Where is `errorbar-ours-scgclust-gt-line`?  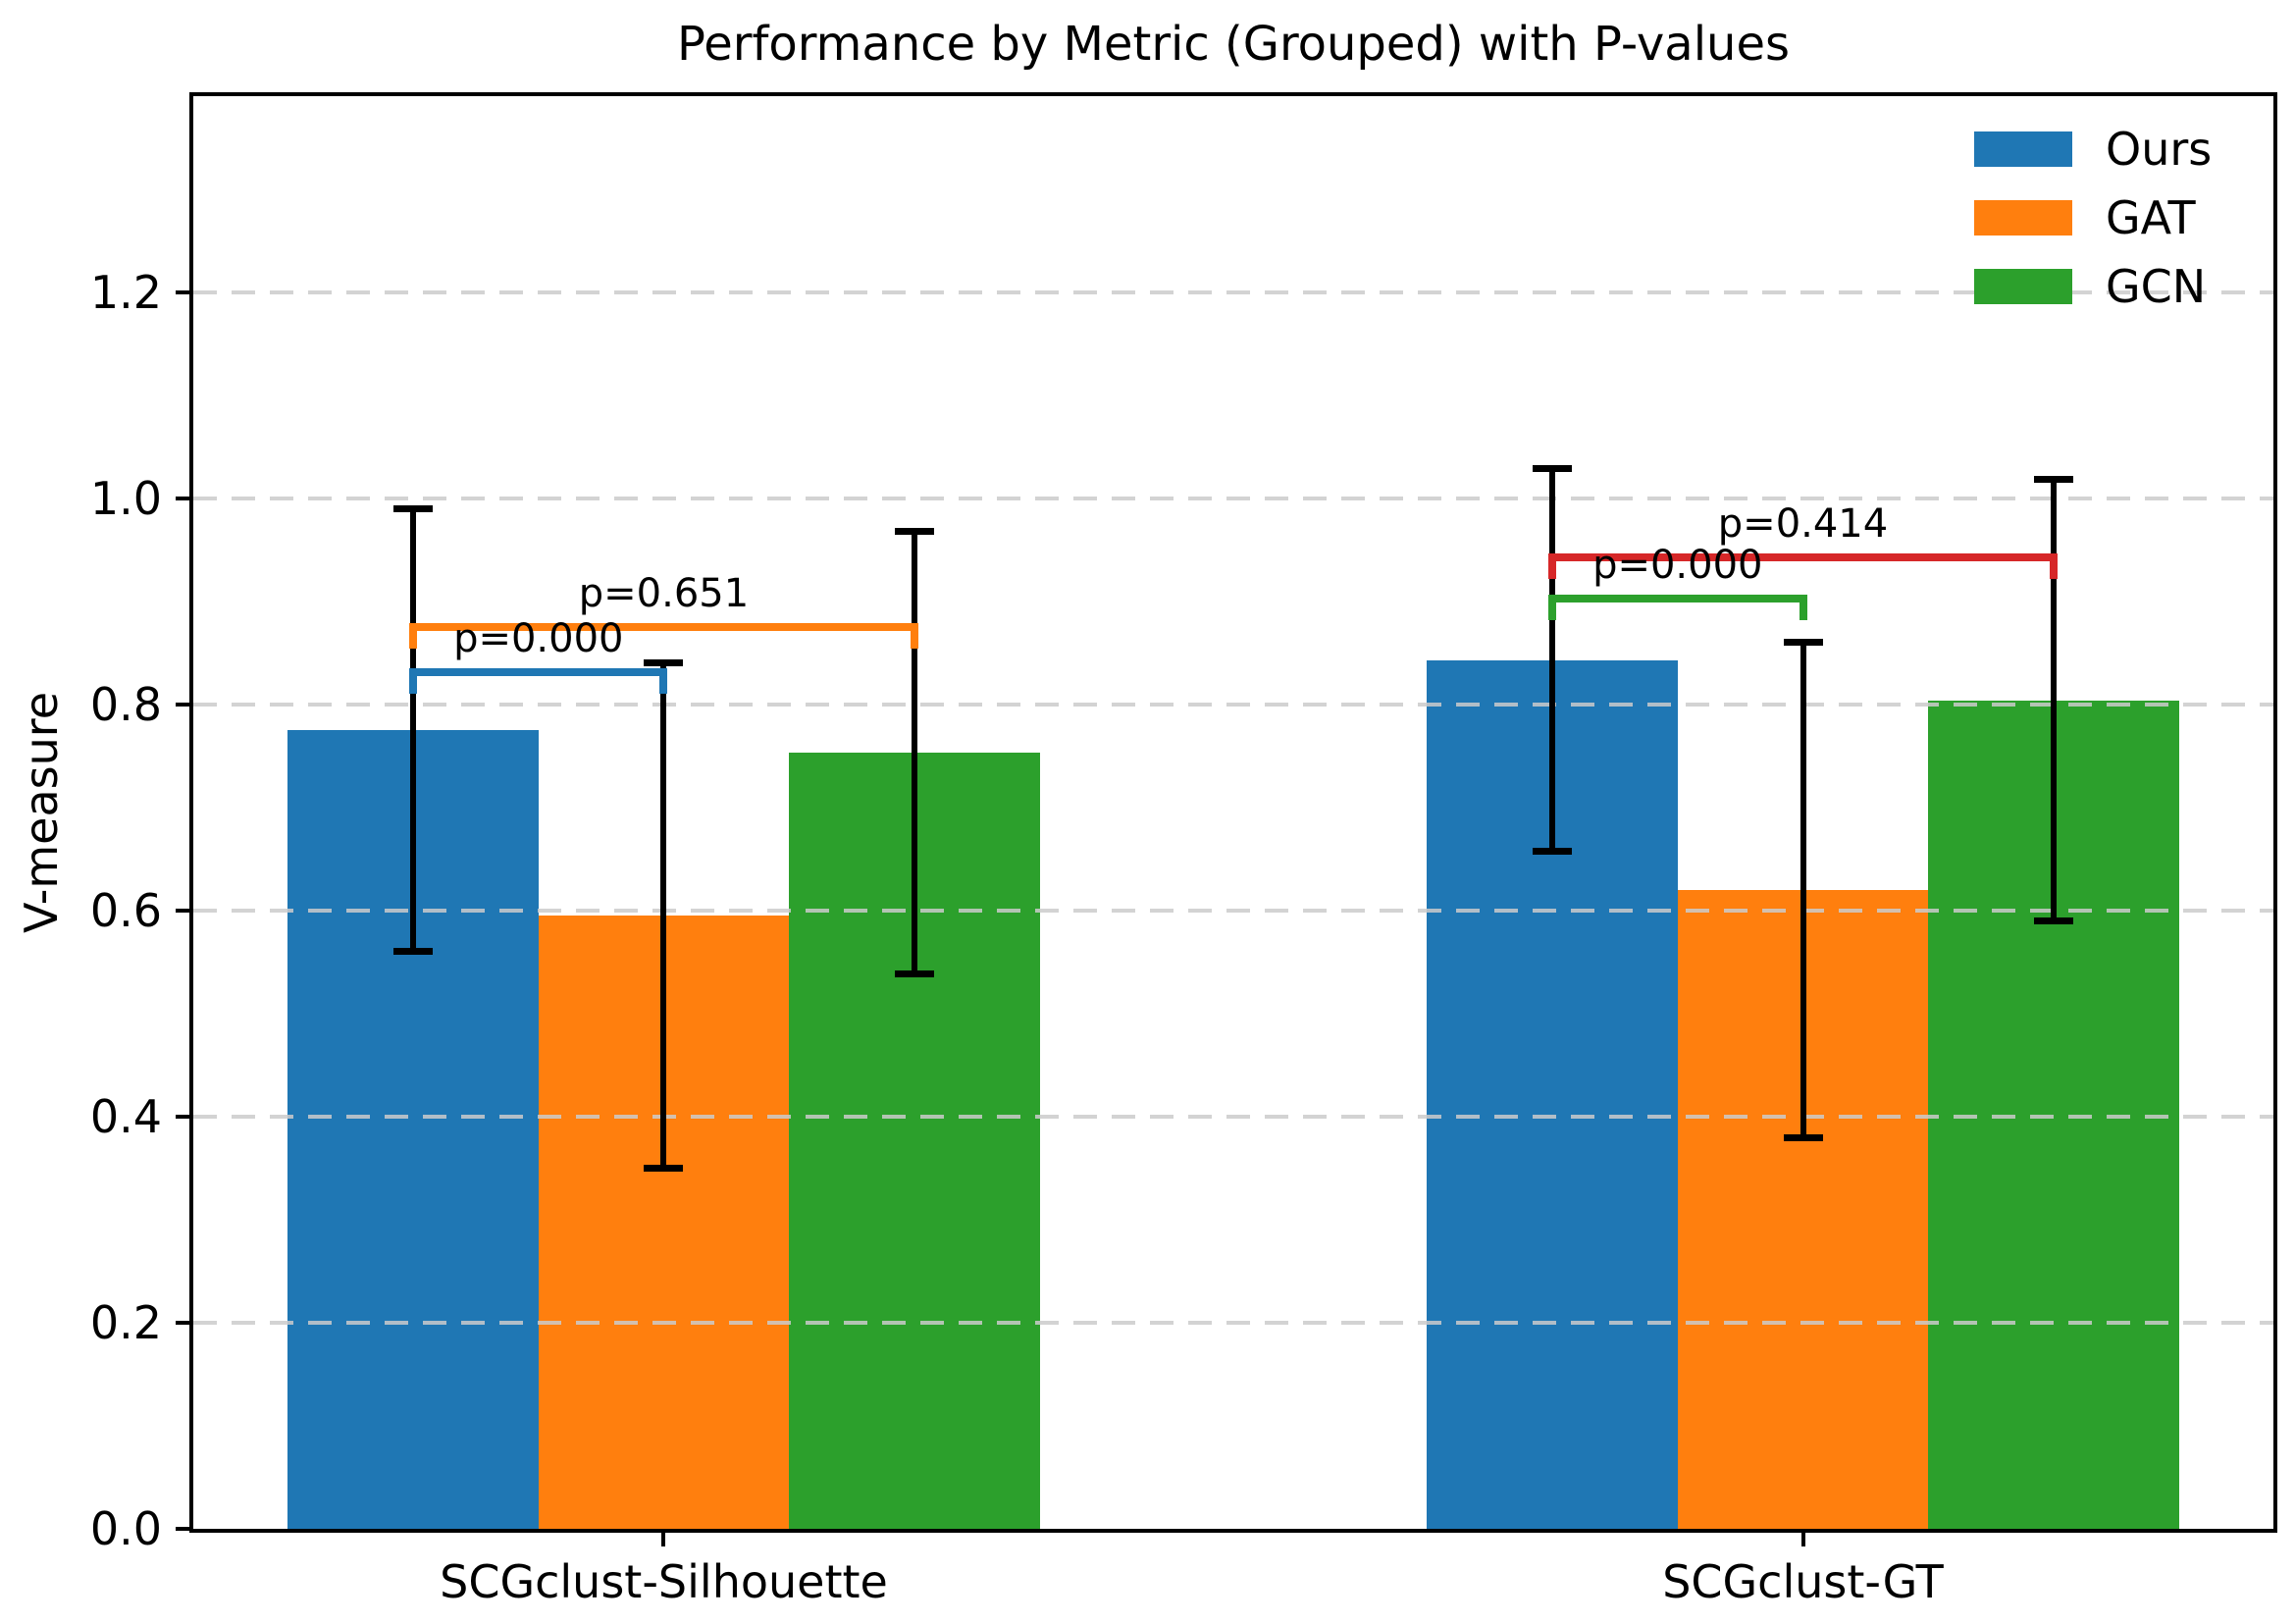 errorbar-ours-scgclust-gt-line is located at coordinates (1553, 660).